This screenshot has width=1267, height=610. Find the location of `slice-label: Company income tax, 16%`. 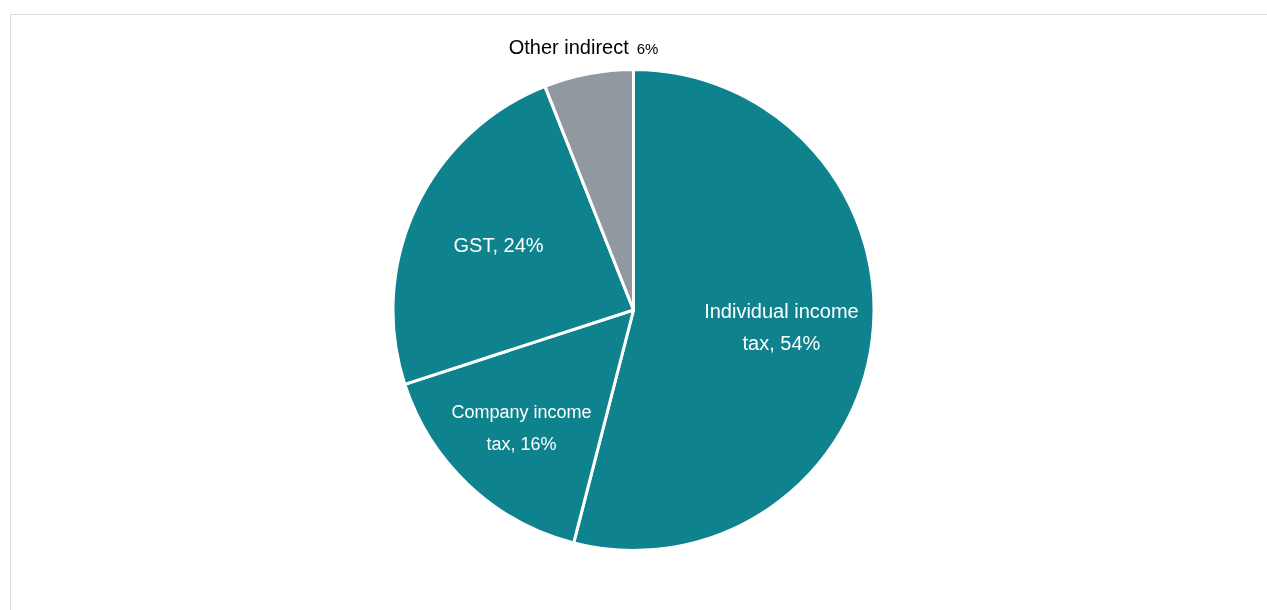

slice-label: Company income tax, 16% is located at coordinates (521, 428).